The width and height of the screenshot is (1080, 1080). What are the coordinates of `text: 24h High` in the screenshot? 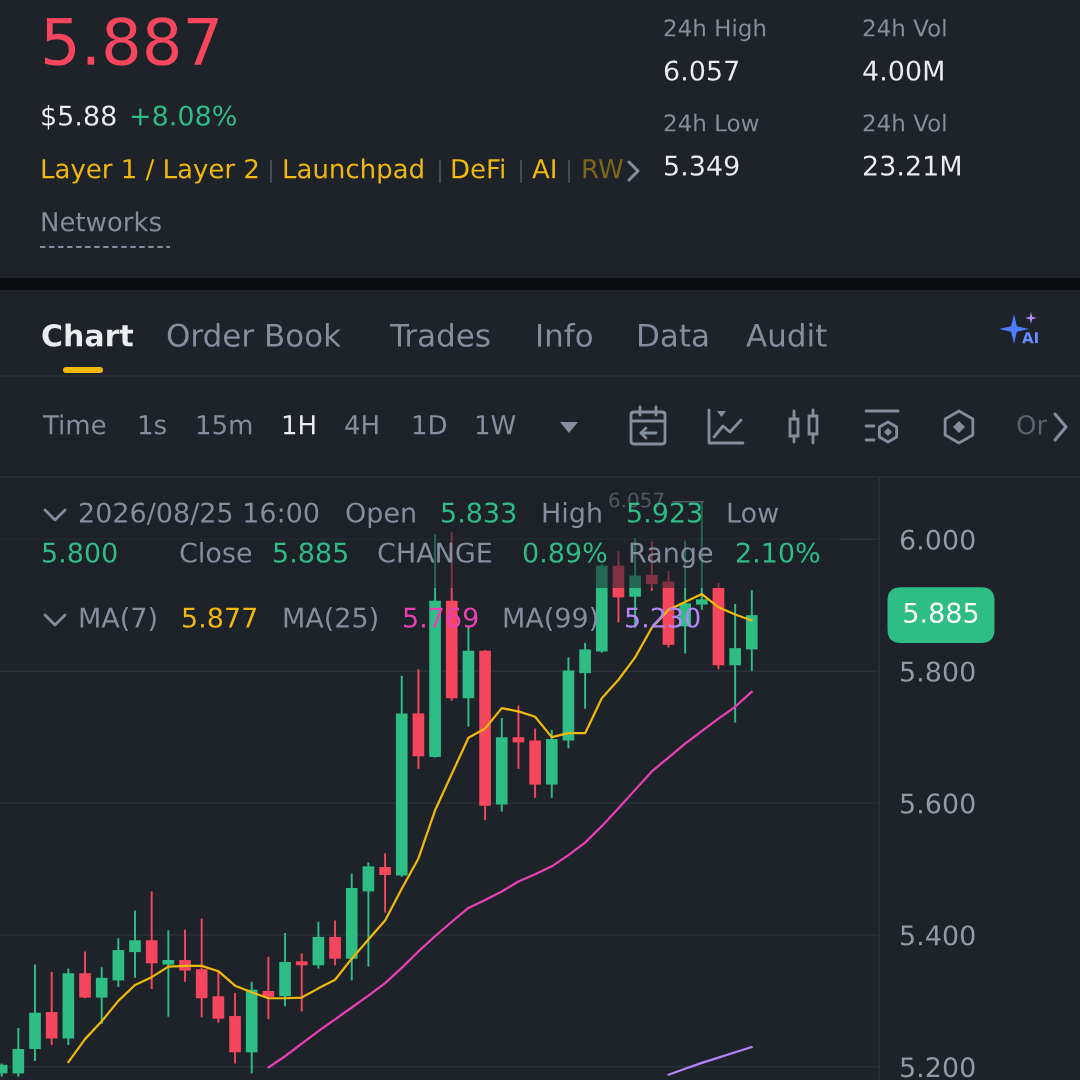 It's located at (715, 30).